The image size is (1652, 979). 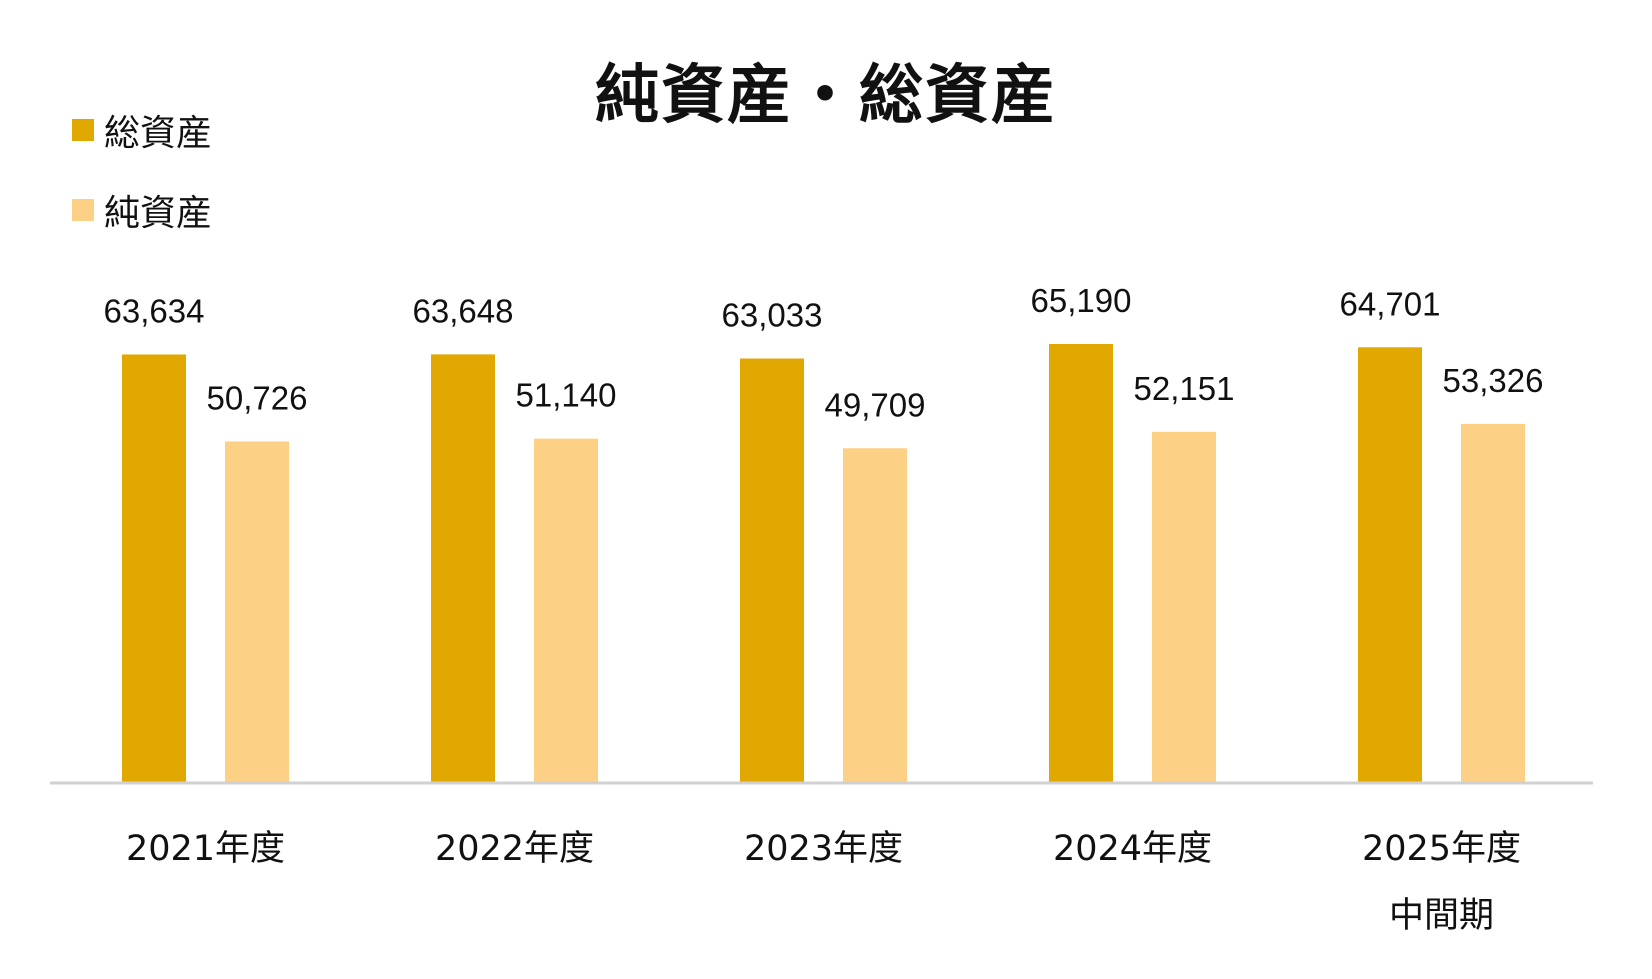 What do you see at coordinates (1441, 849) in the screenshot?
I see `category-label-4: 2025年度` at bounding box center [1441, 849].